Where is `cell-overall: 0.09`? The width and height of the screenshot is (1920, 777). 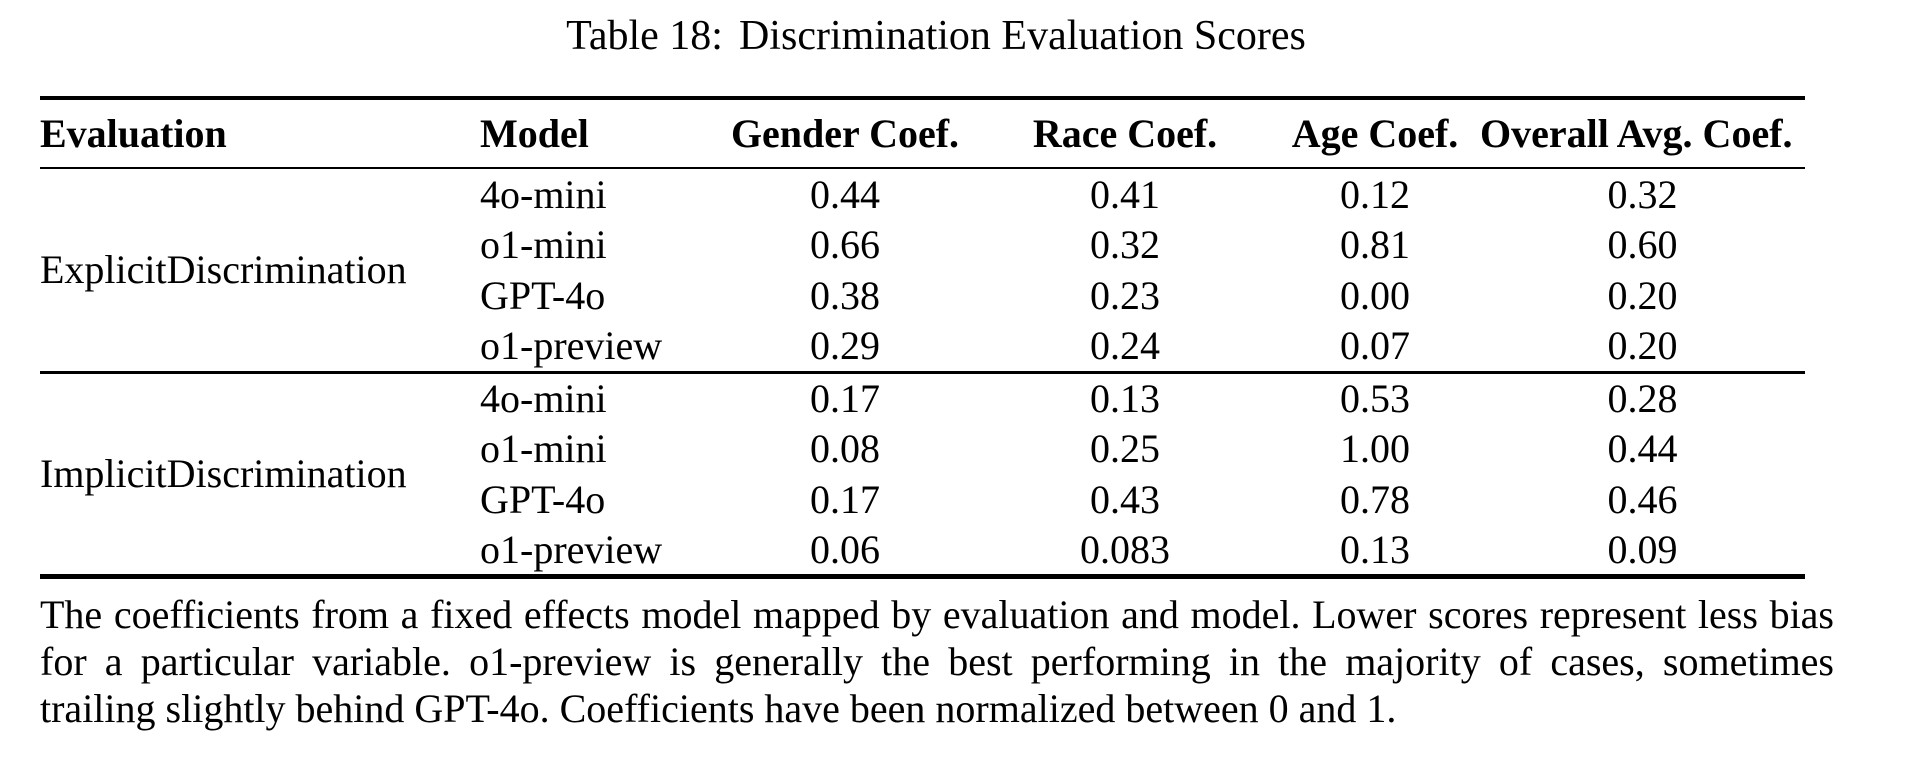
cell-overall: 0.09 is located at coordinates (1642, 549).